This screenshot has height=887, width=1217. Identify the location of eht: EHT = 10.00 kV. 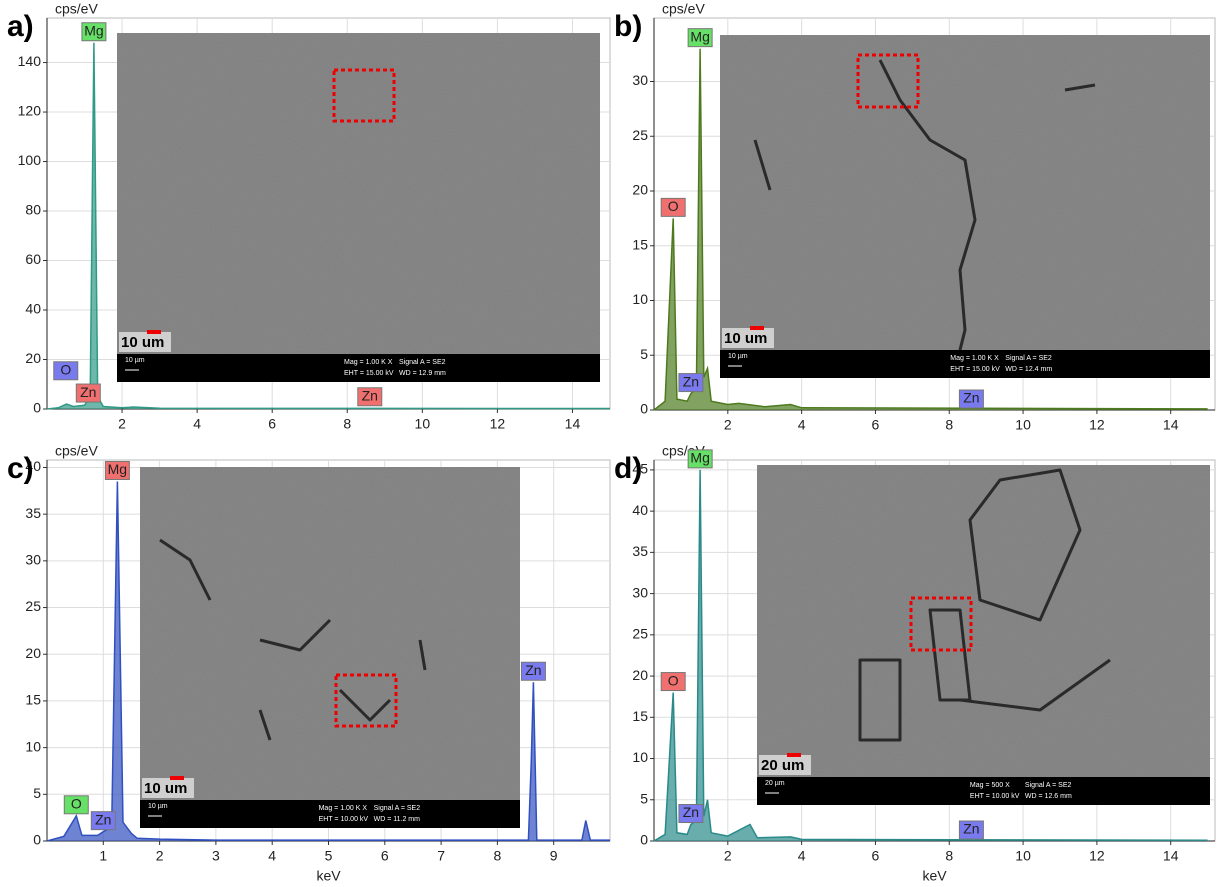
(995, 796).